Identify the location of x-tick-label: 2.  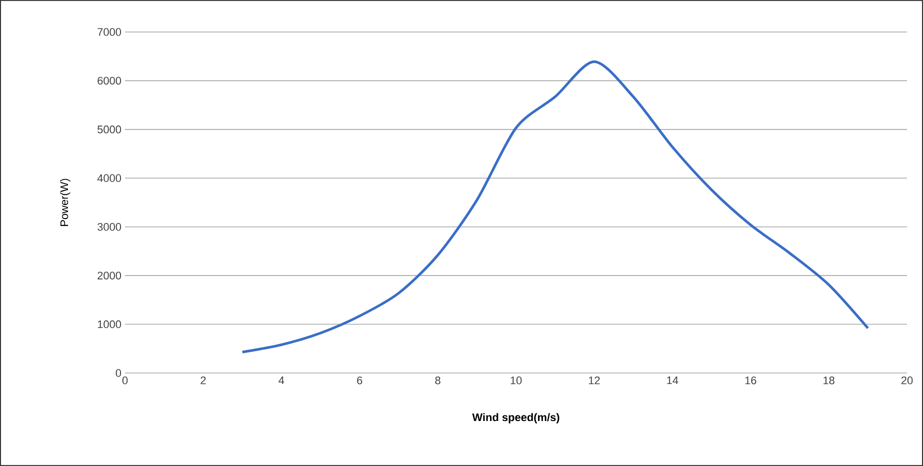
(203, 380).